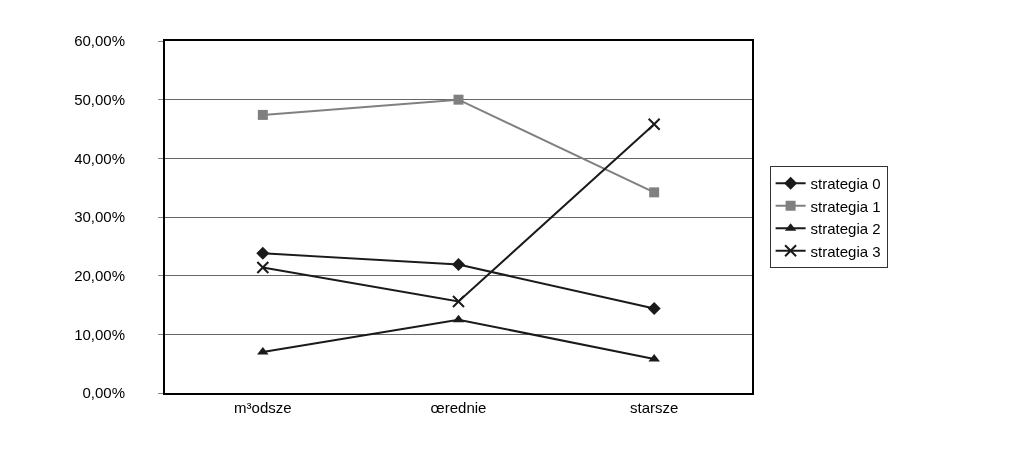 This screenshot has height=454, width=1031. Describe the element at coordinates (99, 41) in the screenshot. I see `y-tick-label: 60,00%` at that location.